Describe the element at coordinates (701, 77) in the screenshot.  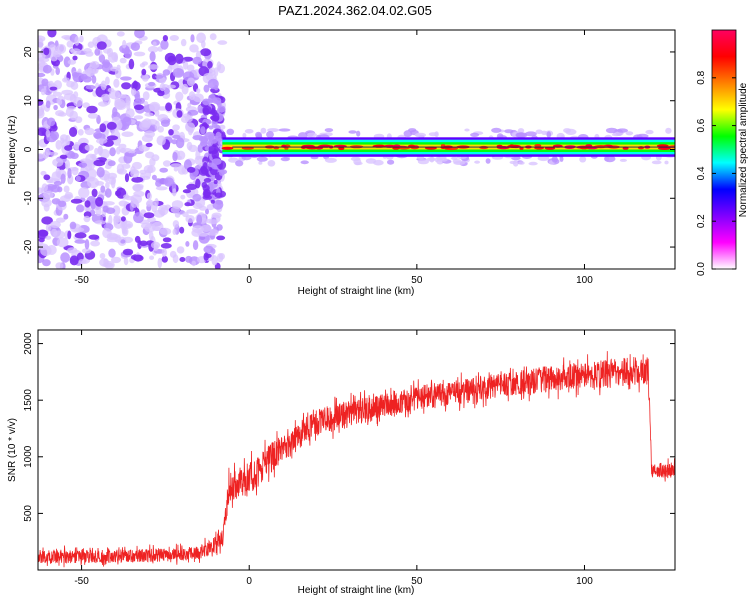
I see `colorbar-tick-label: 0.8` at that location.